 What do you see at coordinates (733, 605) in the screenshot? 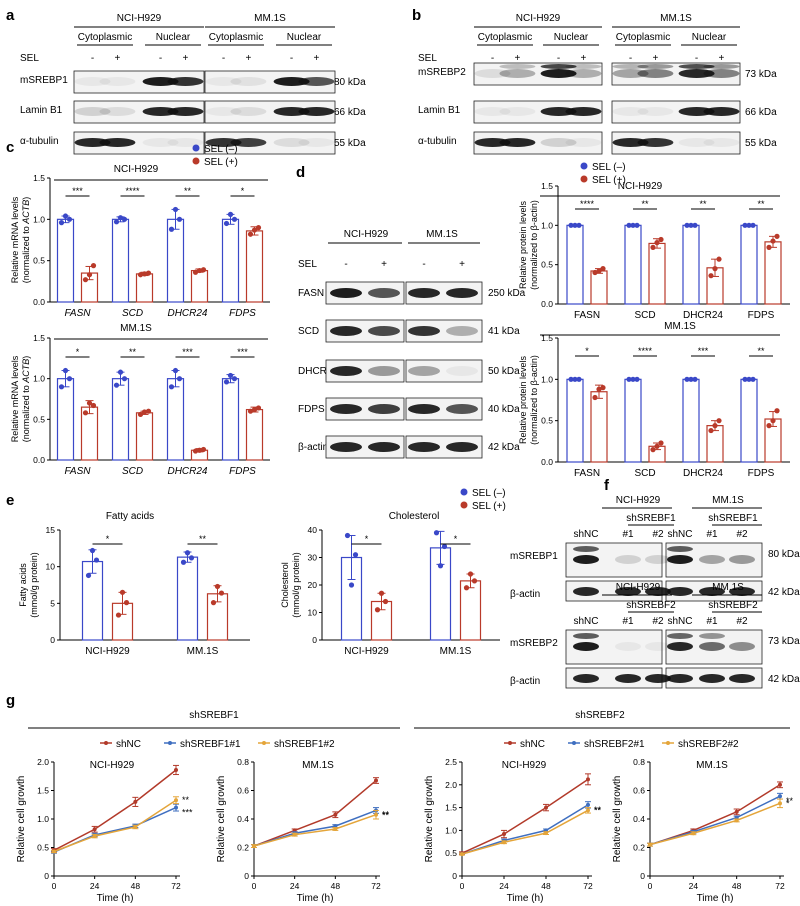
I see `group-label: shSREBF2` at bounding box center [733, 605].